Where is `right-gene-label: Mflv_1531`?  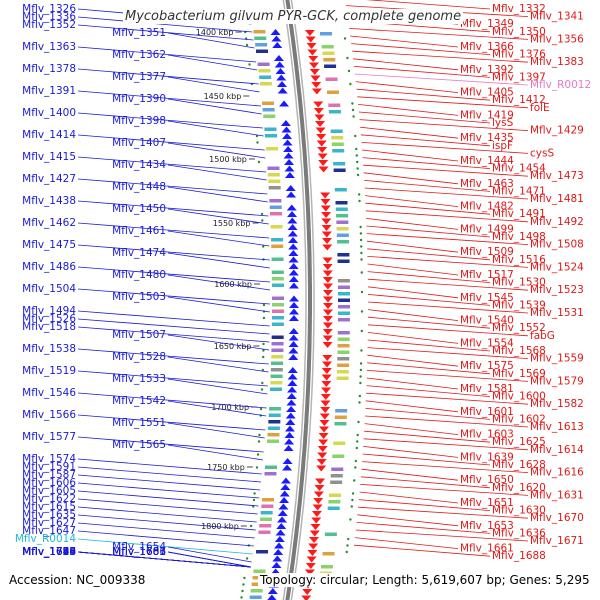
right-gene-label: Mflv_1531 is located at coordinates (557, 313).